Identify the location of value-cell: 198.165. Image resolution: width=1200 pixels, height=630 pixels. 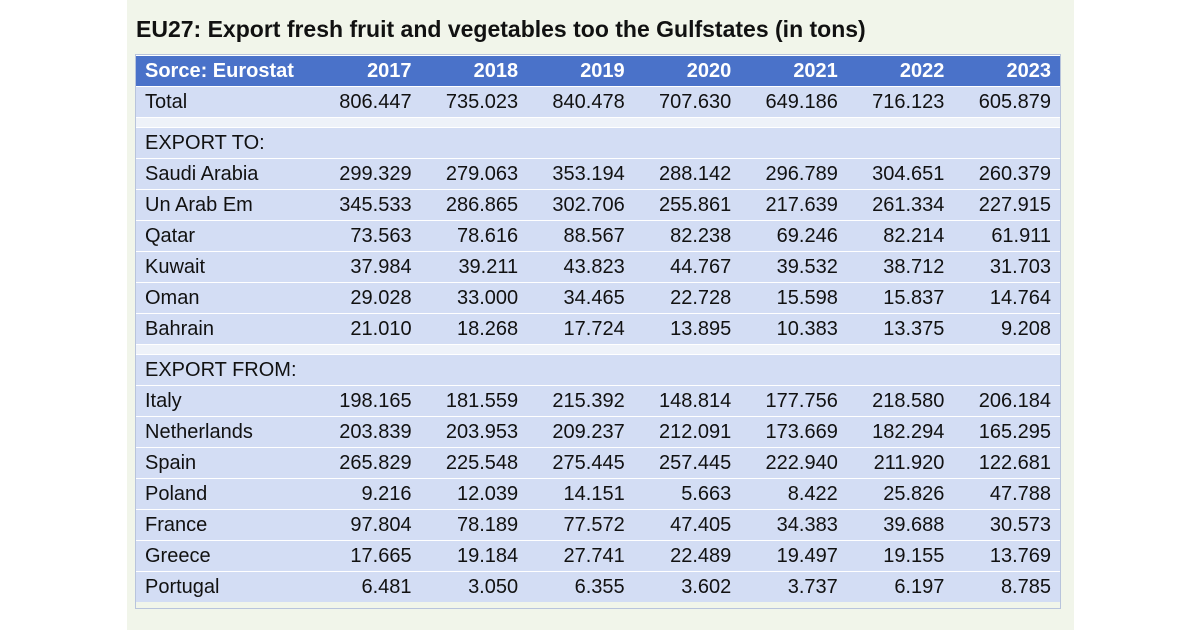
(367, 401).